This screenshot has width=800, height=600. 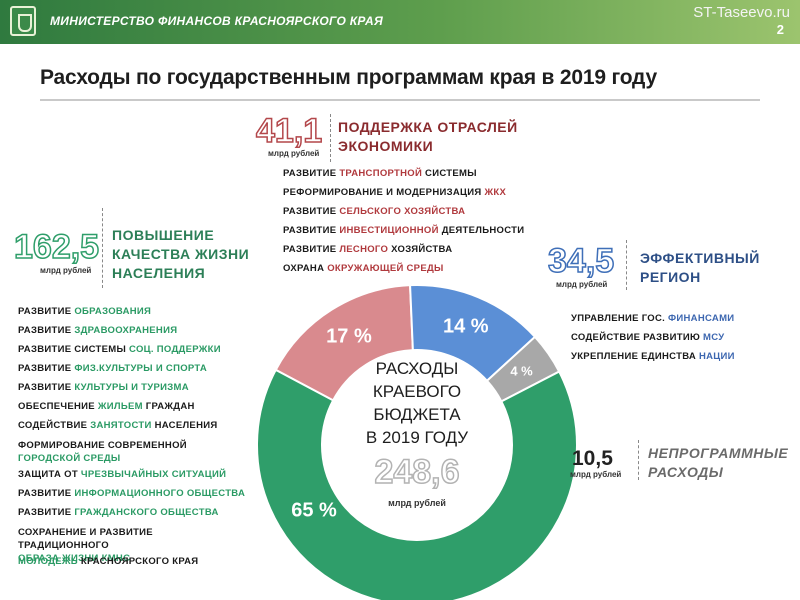 I want to click on quality-title: ПОВЫШЕНИЕ КАЧЕСТВА ЖИЗНИ НАСЕЛЕНИЯ, so click(x=180, y=254).